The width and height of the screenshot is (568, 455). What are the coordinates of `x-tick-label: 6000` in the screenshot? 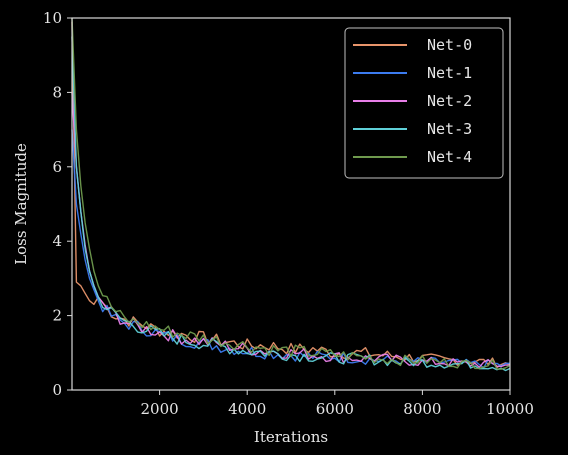 It's located at (335, 409).